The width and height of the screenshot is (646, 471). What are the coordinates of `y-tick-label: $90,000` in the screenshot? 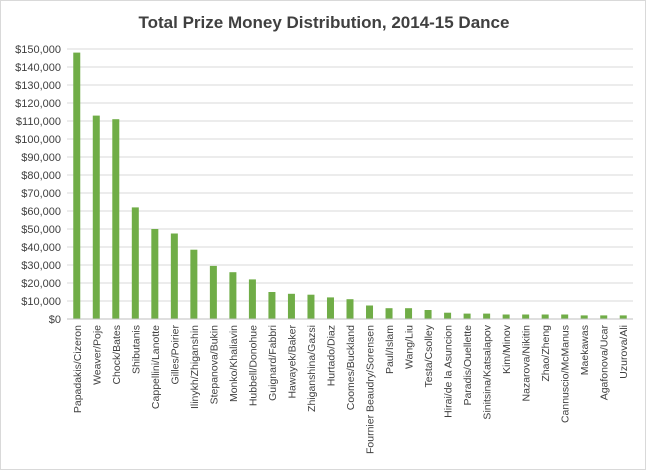 It's located at (41, 158).